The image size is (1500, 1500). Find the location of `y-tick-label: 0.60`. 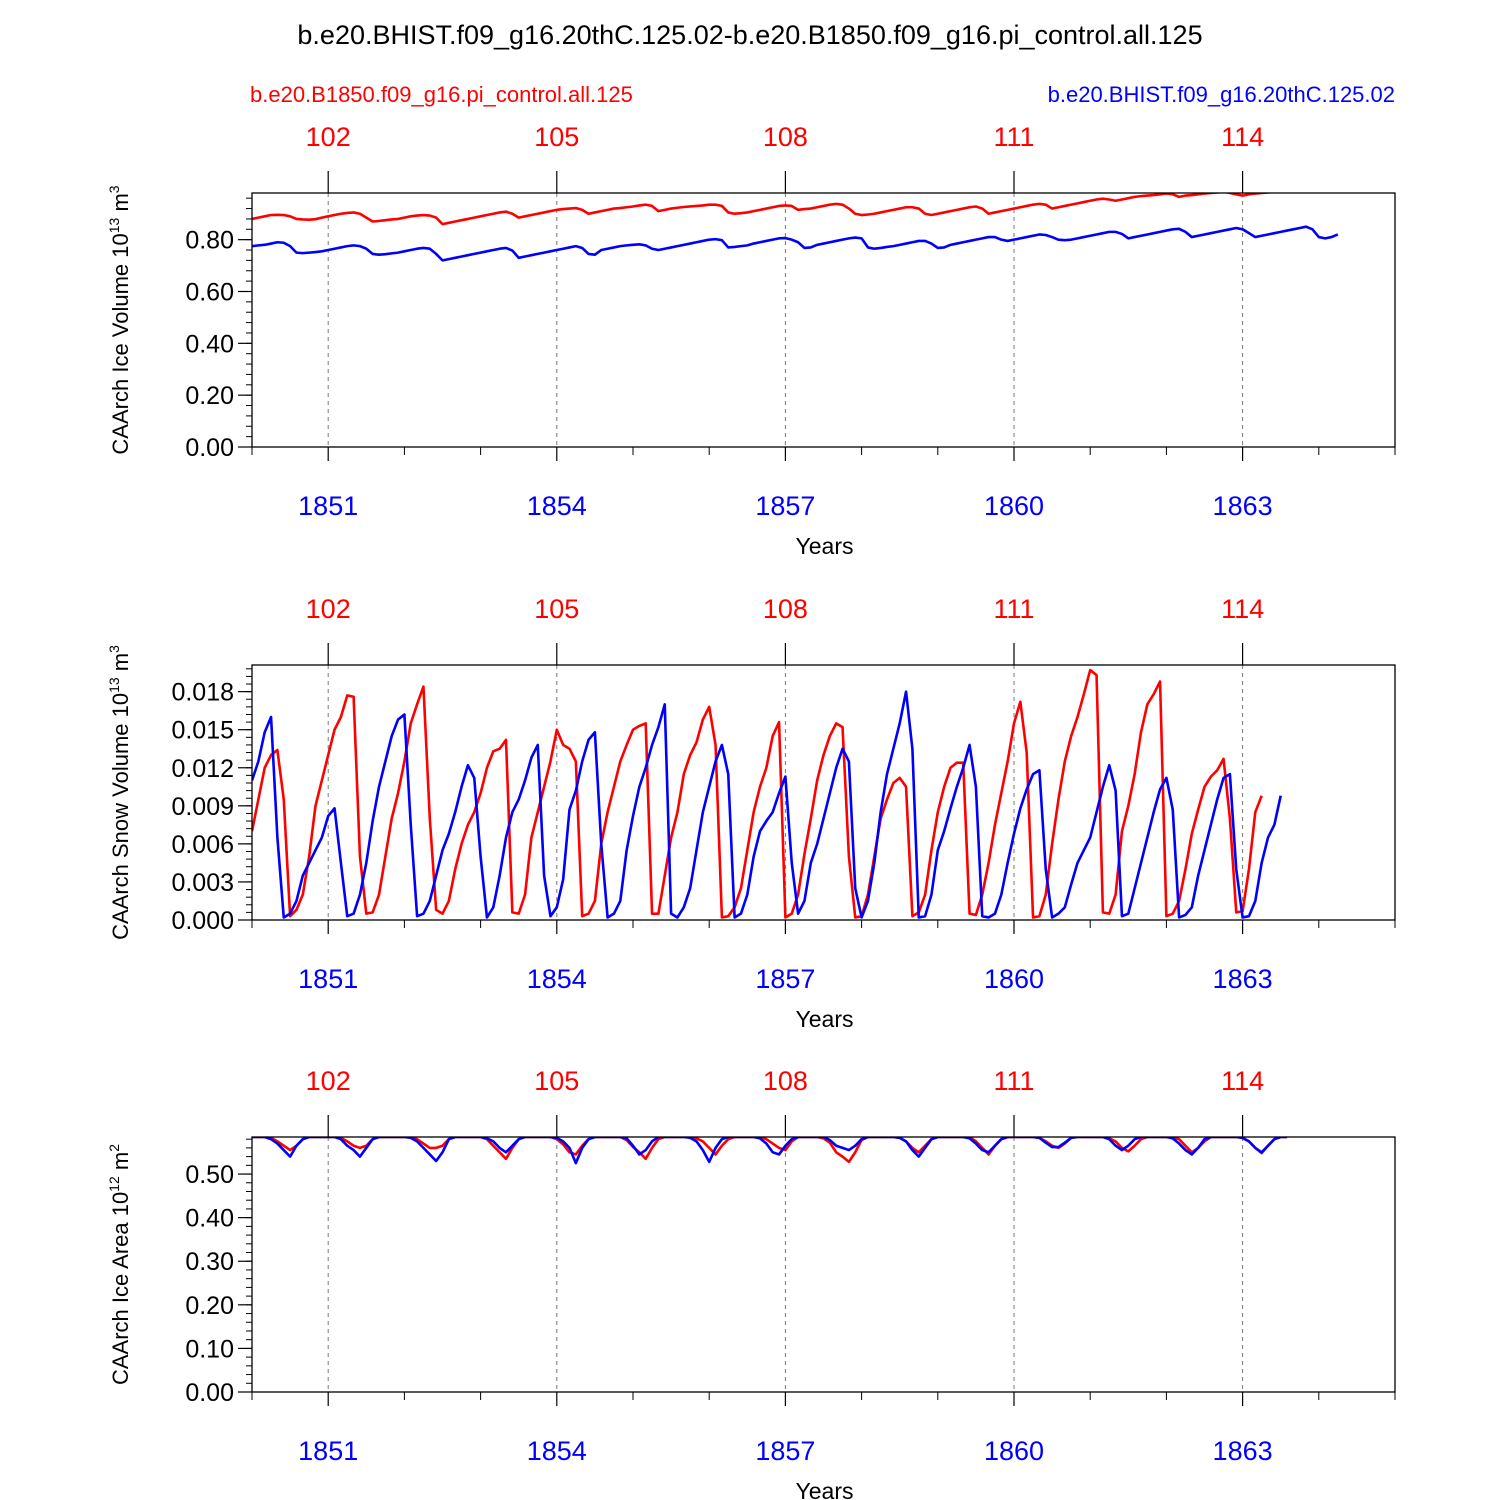

y-tick-label: 0.60 is located at coordinates (209, 292).